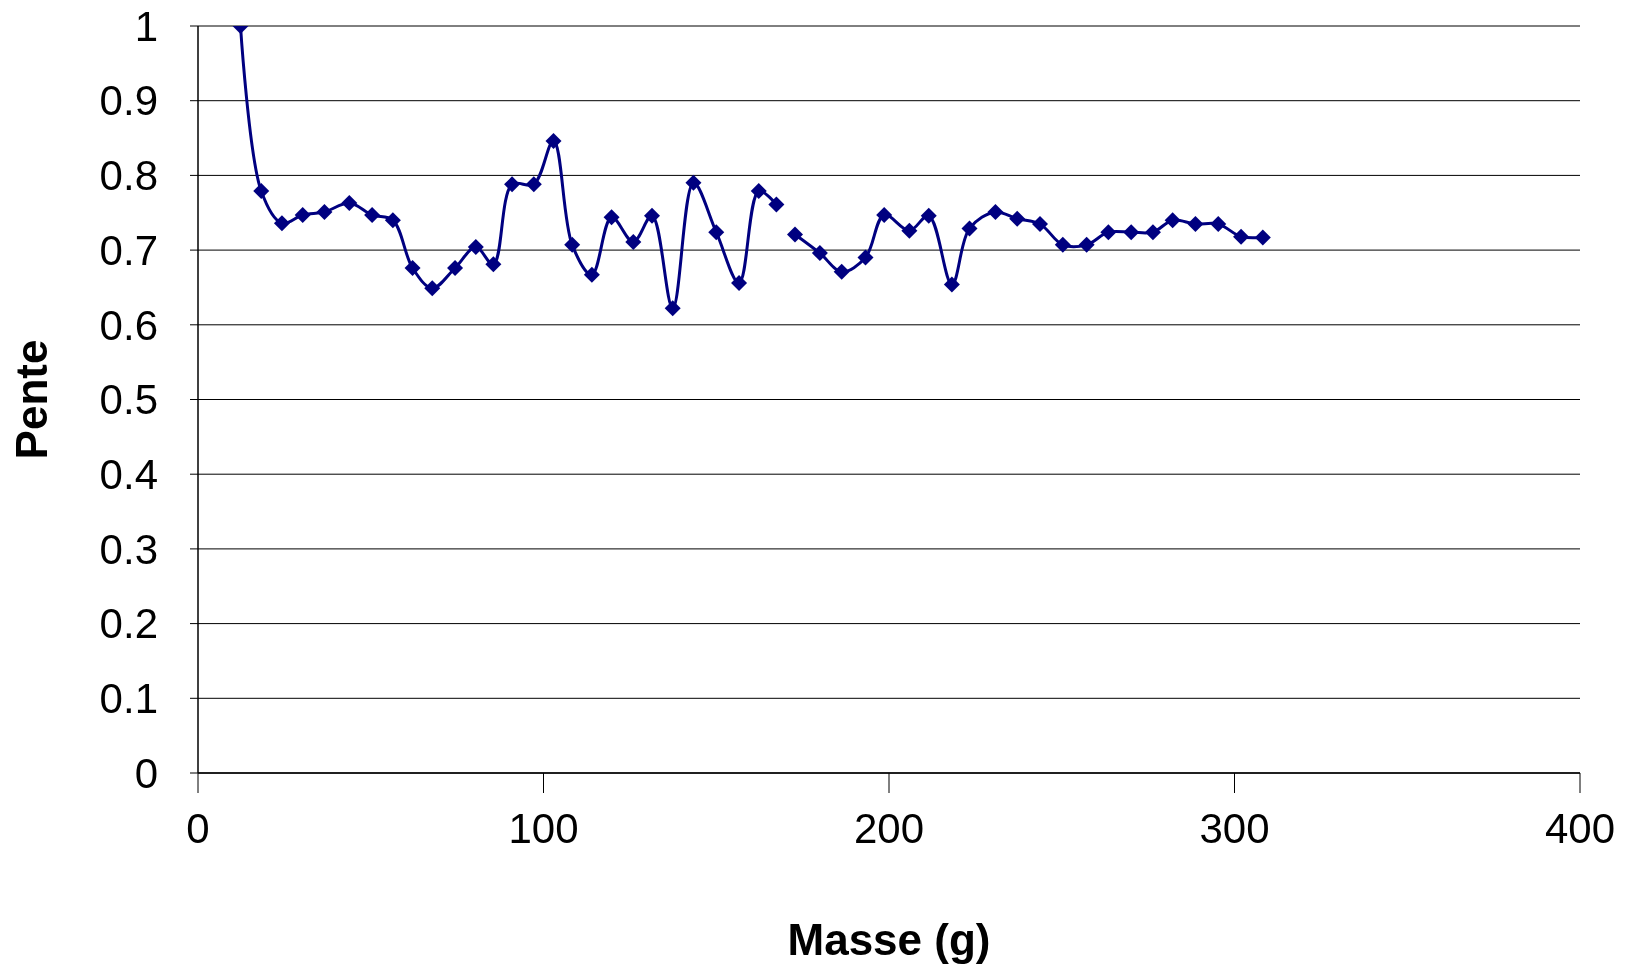  I want to click on y-tick-label: 0.2, so click(128, 624).